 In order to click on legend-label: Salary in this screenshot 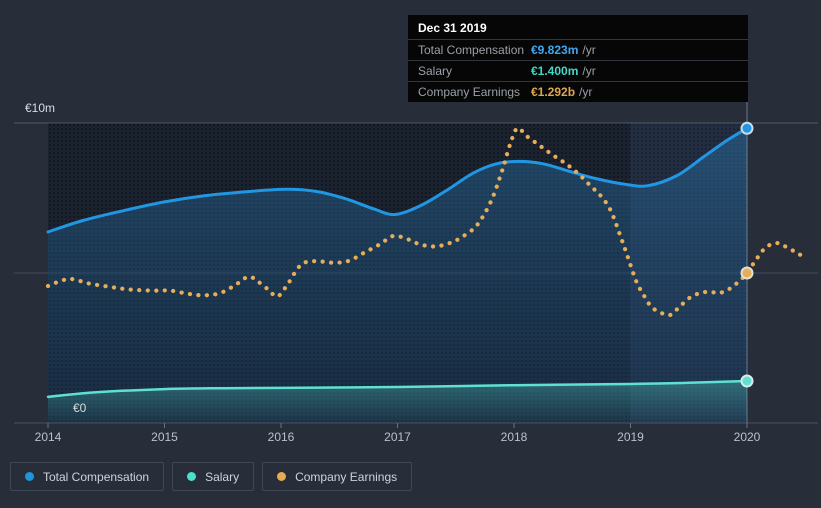, I will do `click(222, 476)`.